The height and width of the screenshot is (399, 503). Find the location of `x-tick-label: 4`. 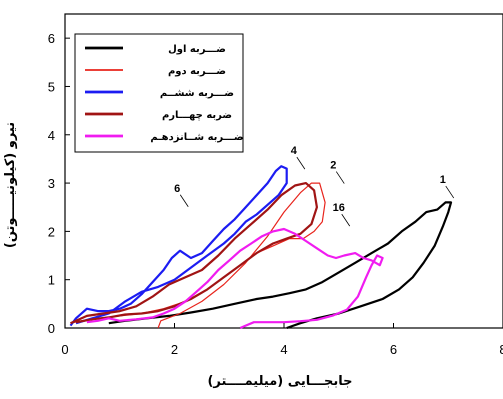

x-tick-label: 4 is located at coordinates (283, 349).